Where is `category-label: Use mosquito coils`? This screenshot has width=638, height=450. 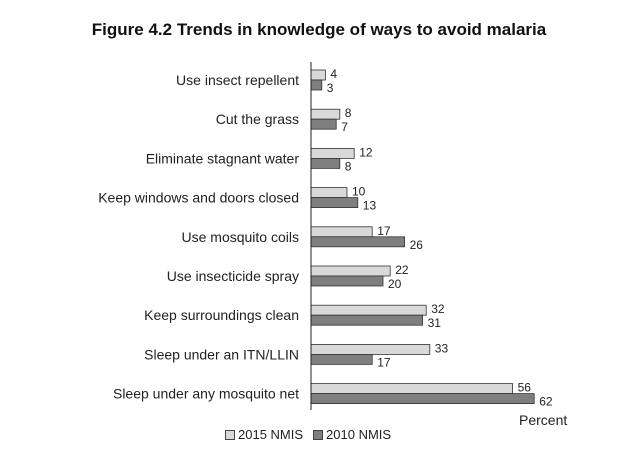
category-label: Use mosquito coils is located at coordinates (241, 237).